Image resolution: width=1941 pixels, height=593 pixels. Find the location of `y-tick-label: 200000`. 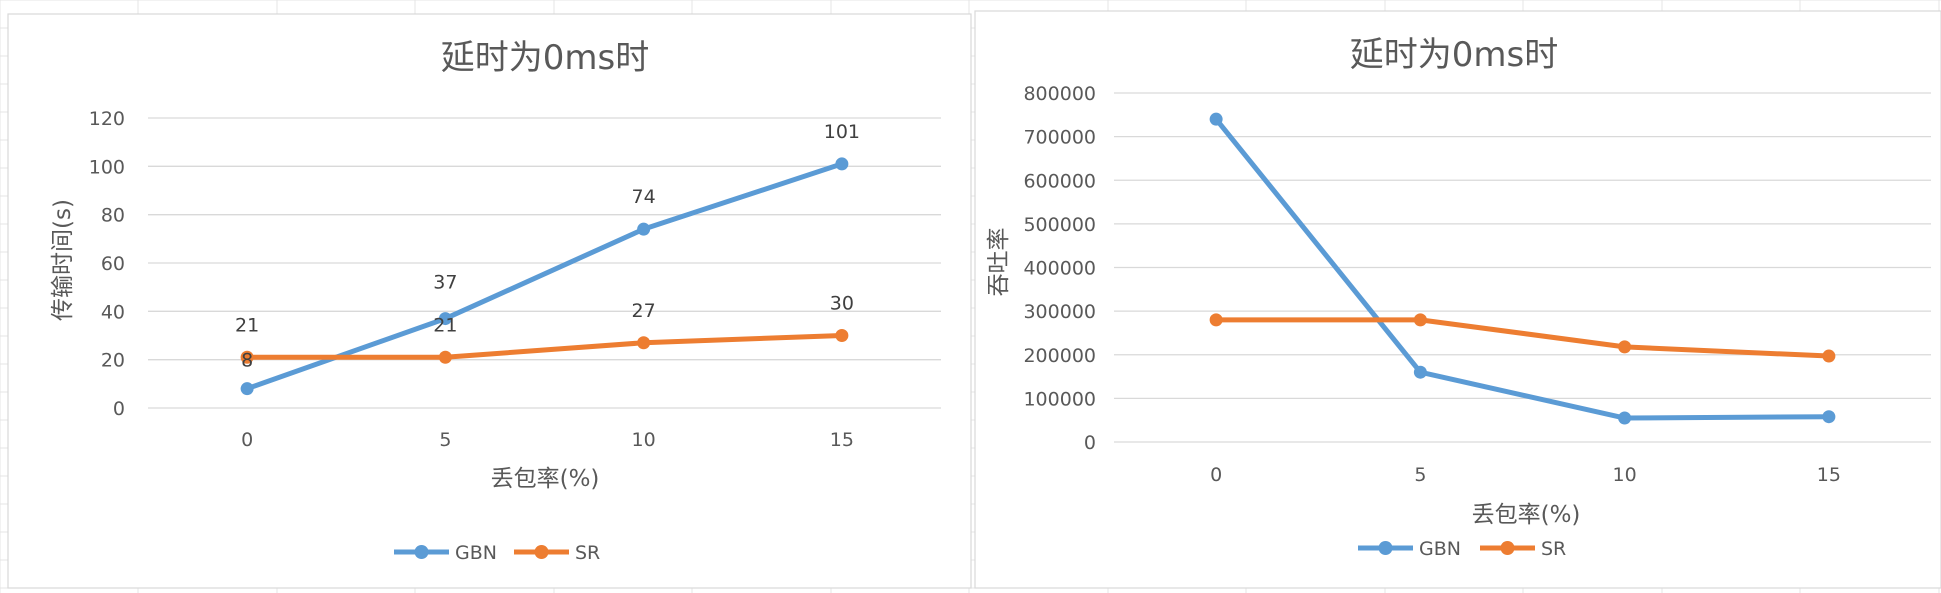

y-tick-label: 200000 is located at coordinates (1059, 356).